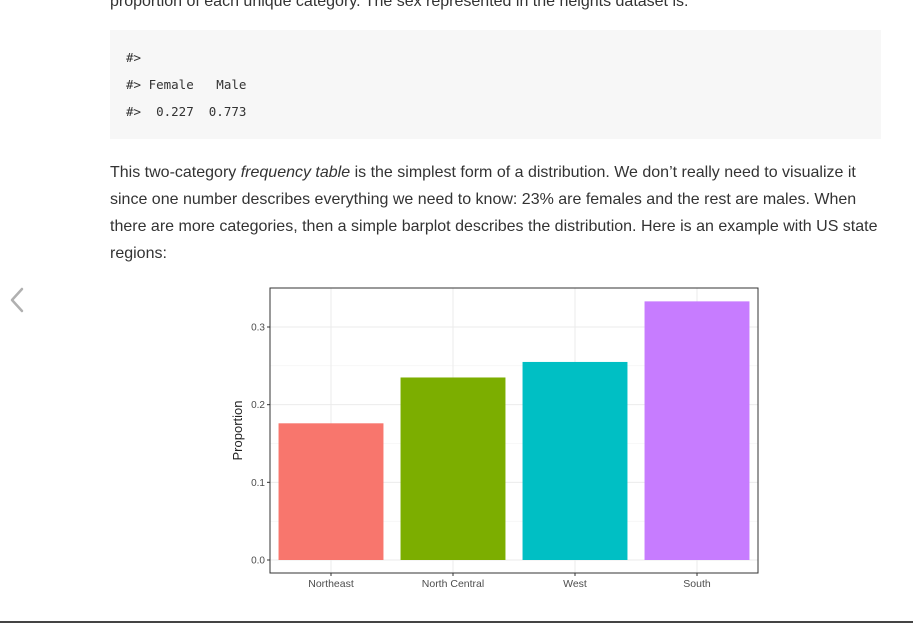  I want to click on code-line: #>, so click(134, 57).